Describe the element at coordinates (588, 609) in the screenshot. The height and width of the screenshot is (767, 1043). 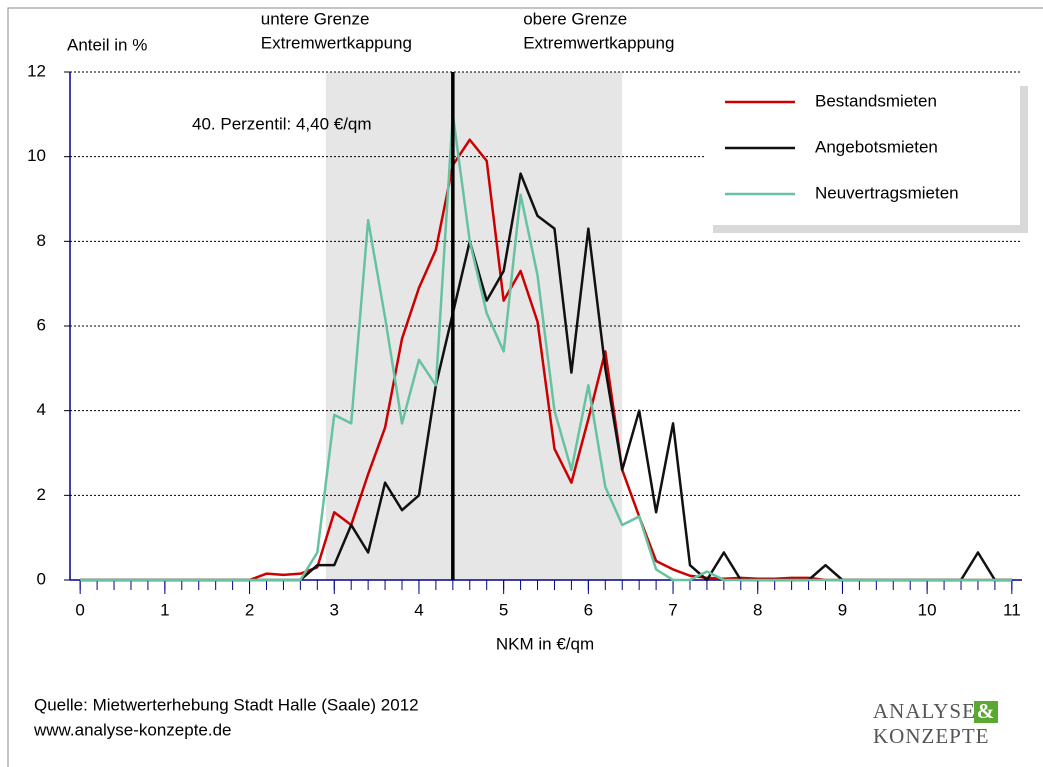
I see `x-tick-label: 6` at that location.